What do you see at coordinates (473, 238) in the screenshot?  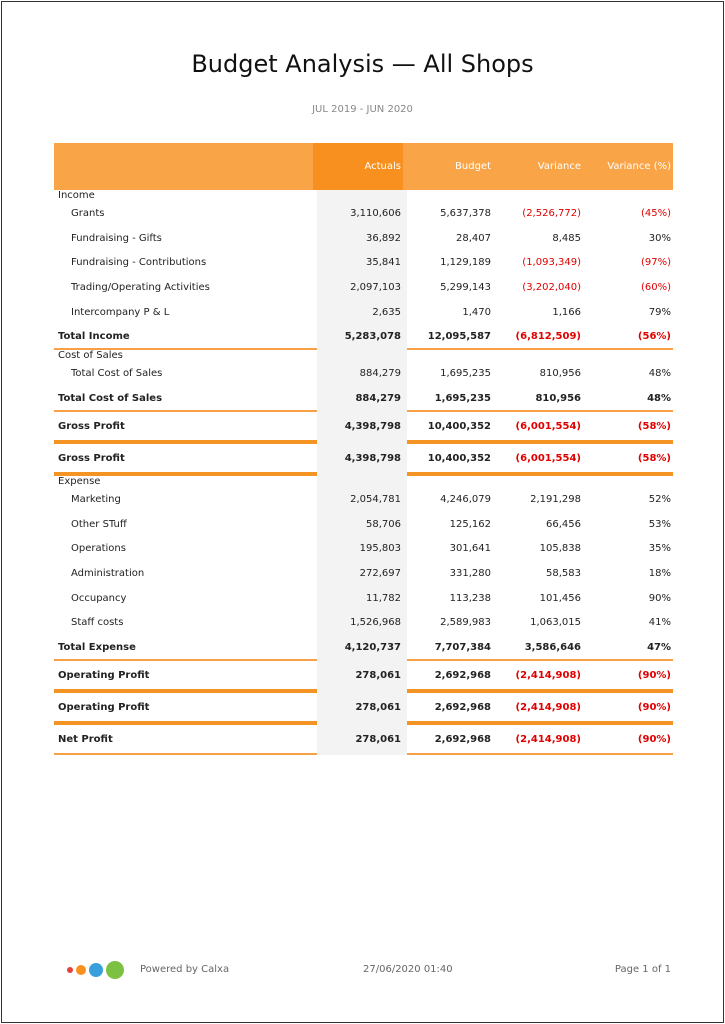 I see `budget-cell: 28,407` at bounding box center [473, 238].